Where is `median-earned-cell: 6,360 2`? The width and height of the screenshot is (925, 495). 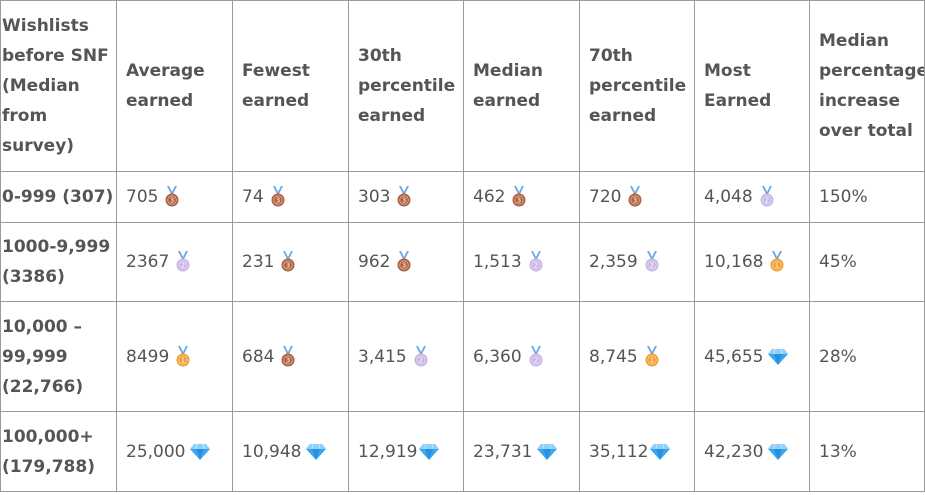
median-earned-cell: 6,360 2 is located at coordinates (521, 356).